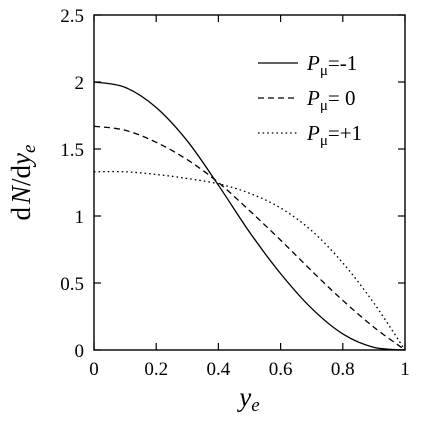  I want to click on x-axis-label-base: y, so click(243, 397).